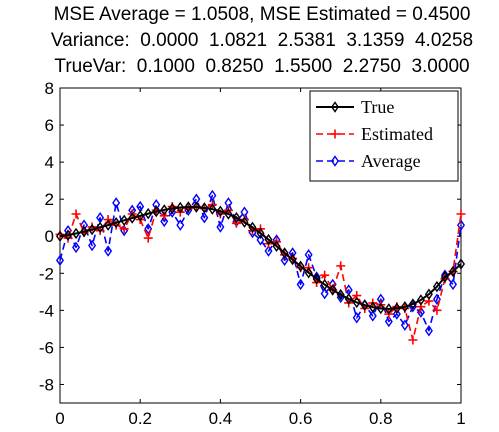 The height and width of the screenshot is (432, 499). I want to click on y-tick-label: -2, so click(46, 273).